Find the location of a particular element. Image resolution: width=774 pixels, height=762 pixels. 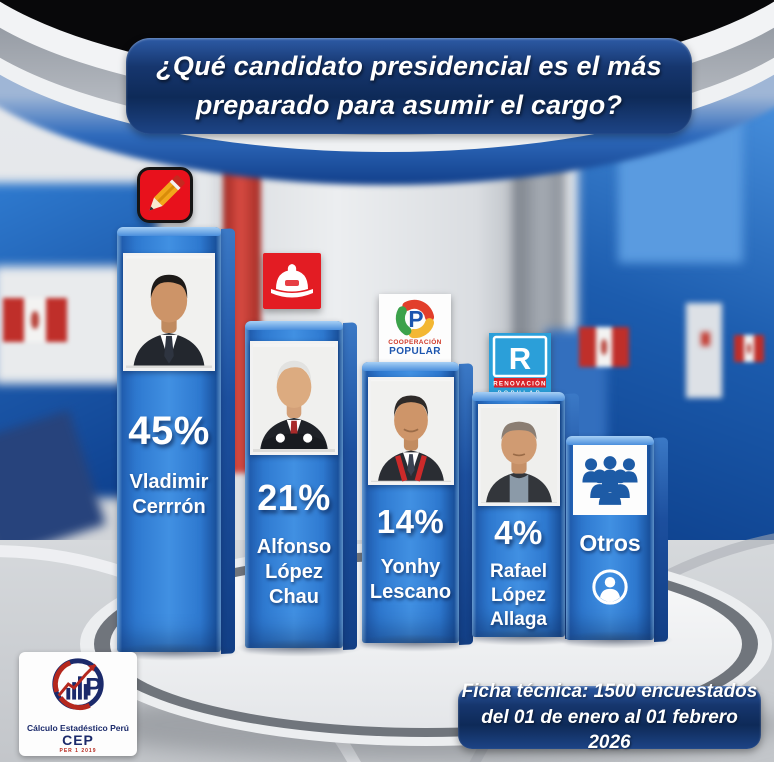

cep-org-name: Cálculo Estadéstico Perú is located at coordinates (78, 728).